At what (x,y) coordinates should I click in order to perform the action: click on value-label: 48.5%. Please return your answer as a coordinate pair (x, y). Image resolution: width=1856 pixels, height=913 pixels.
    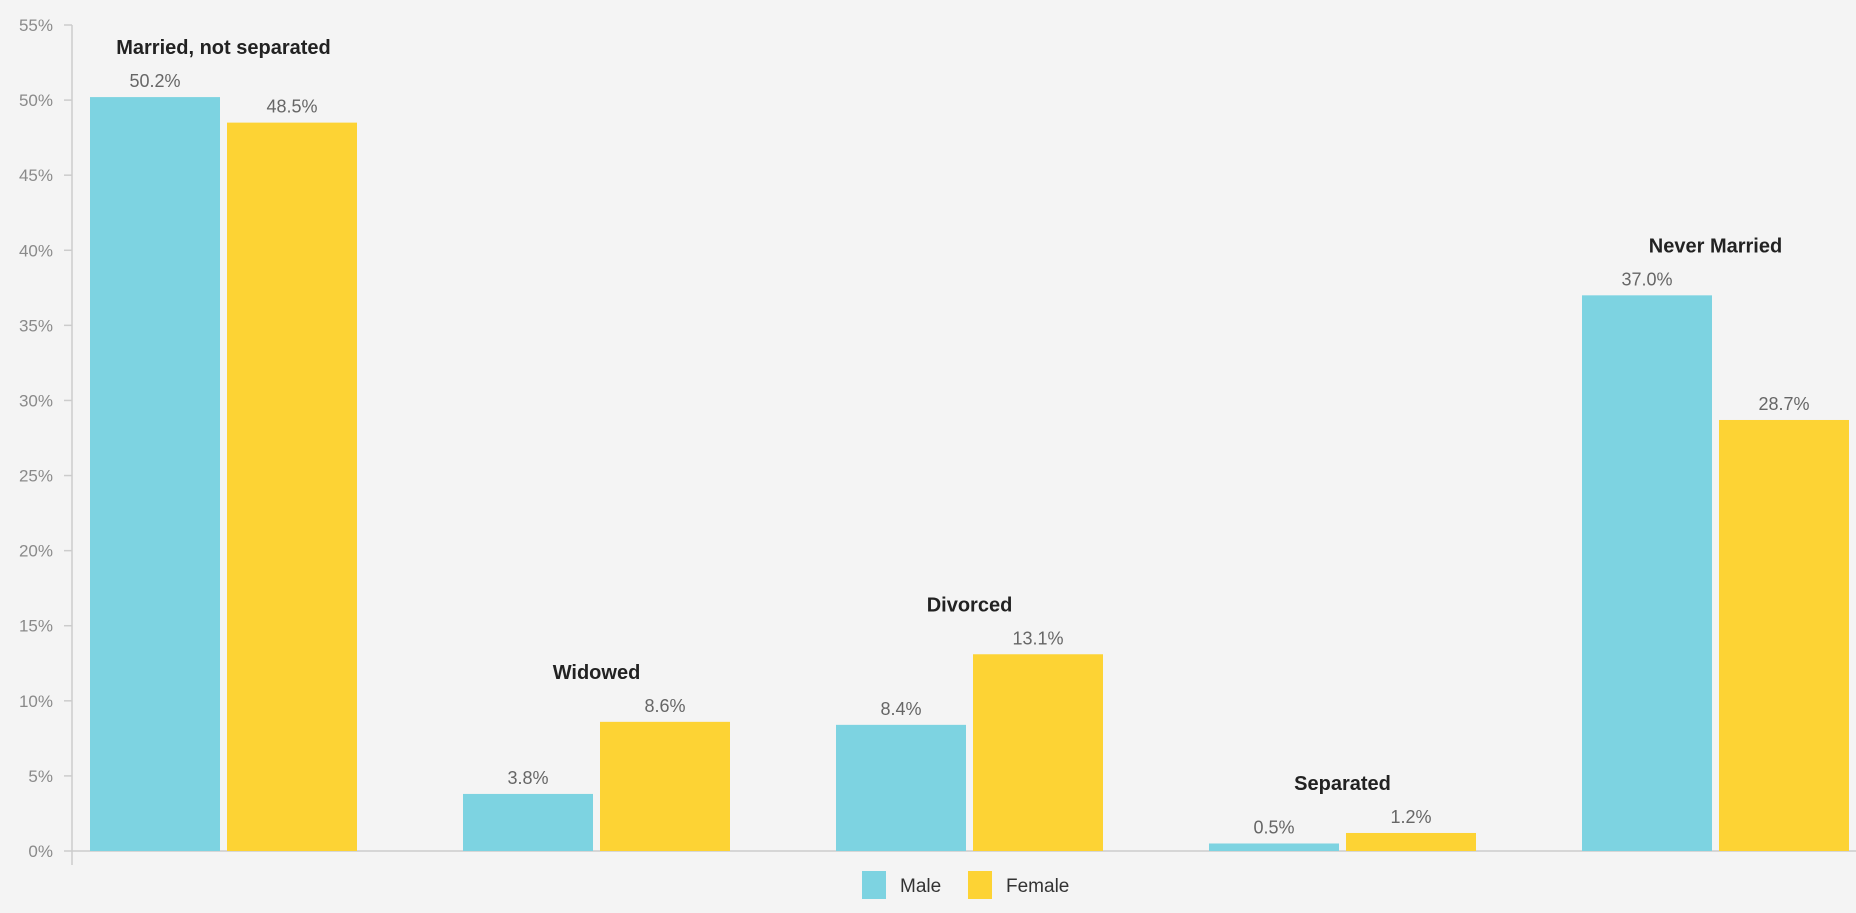
    Looking at the image, I should click on (291, 107).